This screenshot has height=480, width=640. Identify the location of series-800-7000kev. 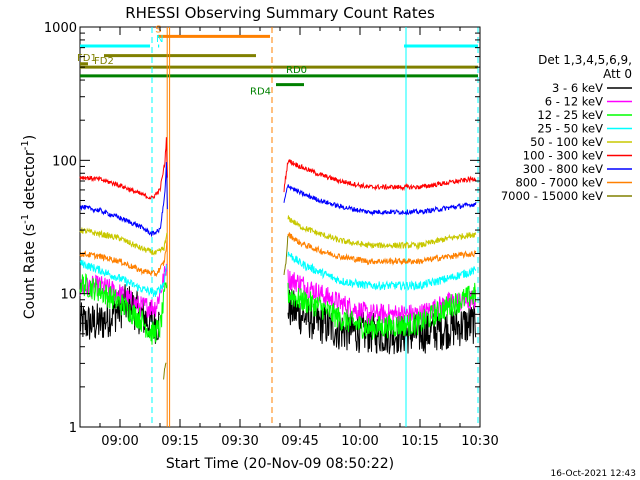
(278, 255).